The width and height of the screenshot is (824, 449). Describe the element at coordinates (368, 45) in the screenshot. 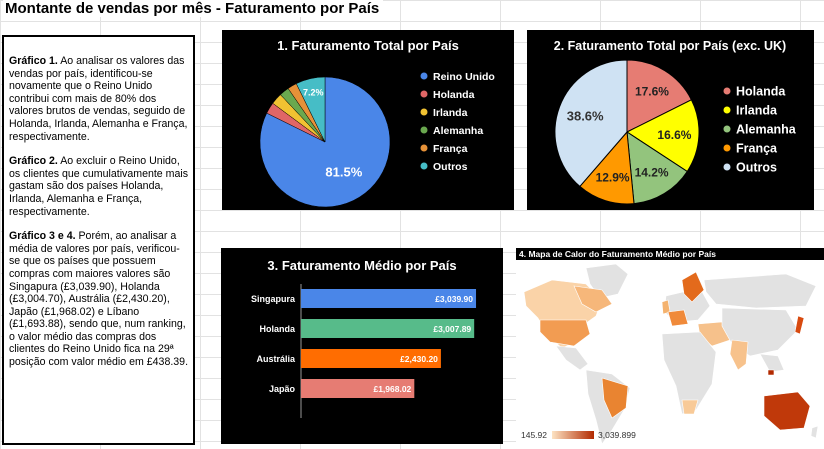

I see `chart-title: 1. Faturamento Total por País` at that location.